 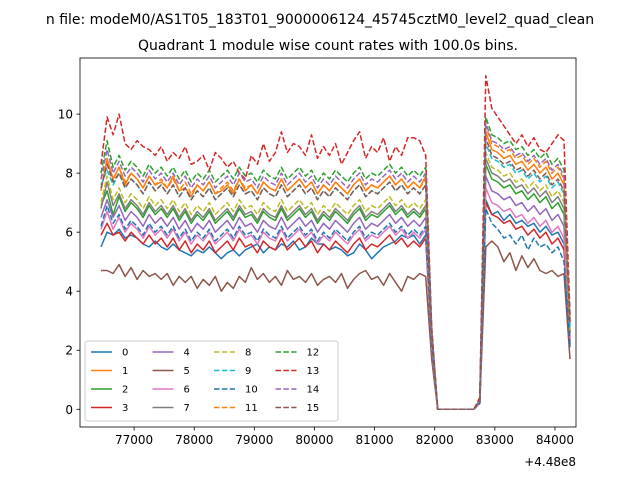 What do you see at coordinates (69, 351) in the screenshot?
I see `y-tick-label: 2` at bounding box center [69, 351].